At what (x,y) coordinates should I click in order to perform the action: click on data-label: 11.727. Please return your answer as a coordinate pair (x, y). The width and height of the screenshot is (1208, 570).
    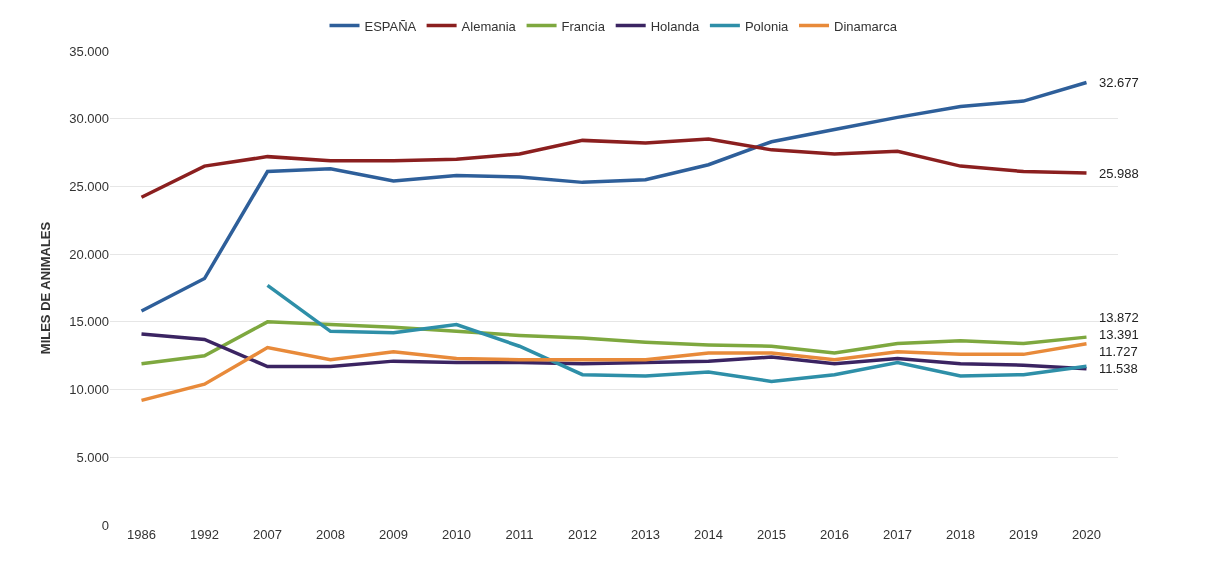
    Looking at the image, I should click on (1118, 351).